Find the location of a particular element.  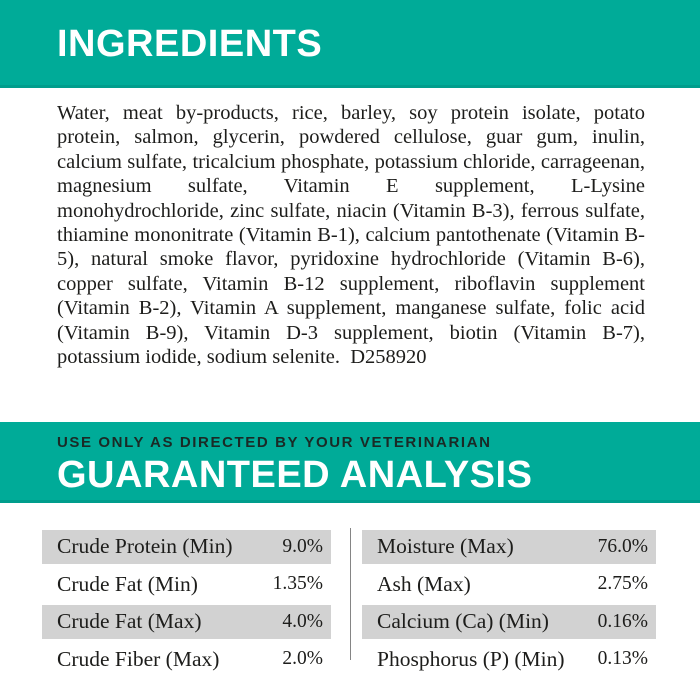

row-value: 9.0% is located at coordinates (302, 546).